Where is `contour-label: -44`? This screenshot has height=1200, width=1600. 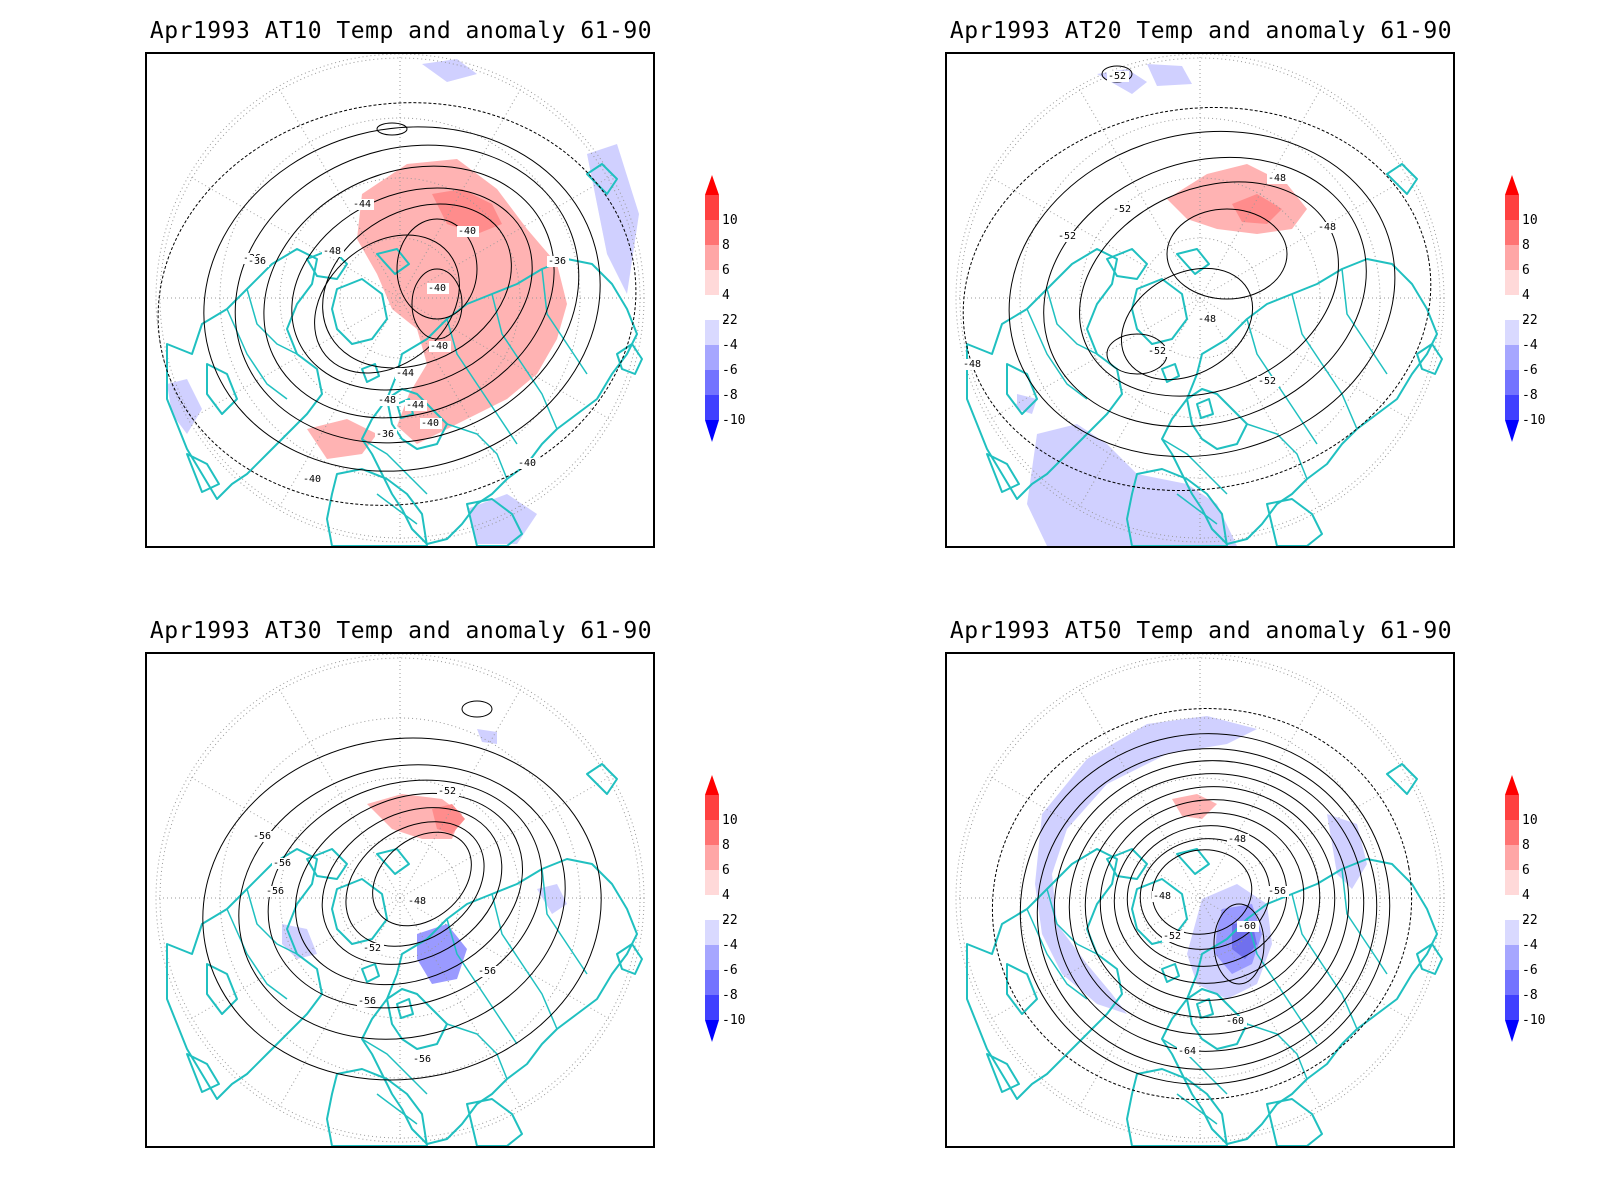 contour-label: -44 is located at coordinates (362, 204).